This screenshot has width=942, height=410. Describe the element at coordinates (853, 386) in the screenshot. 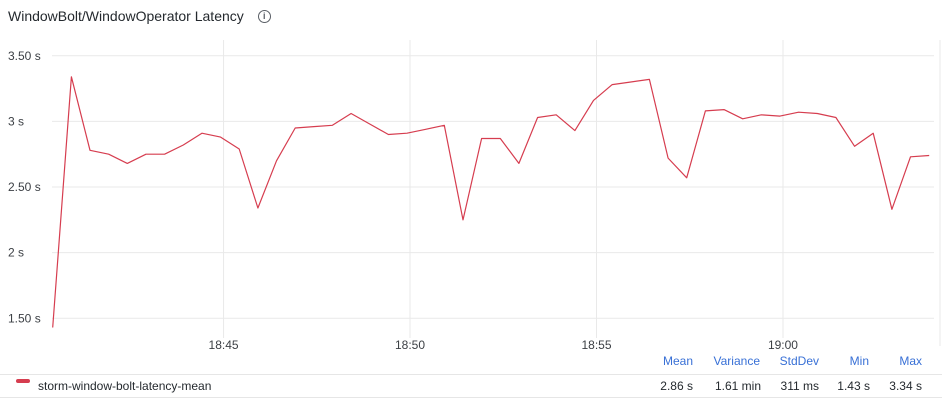

I see `legend-min-value: 1.43 s` at that location.